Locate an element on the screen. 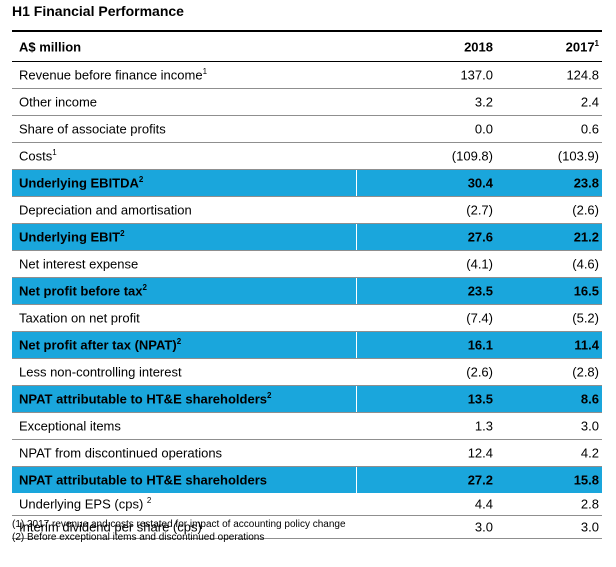  value-2018: 12.4 is located at coordinates (480, 453).